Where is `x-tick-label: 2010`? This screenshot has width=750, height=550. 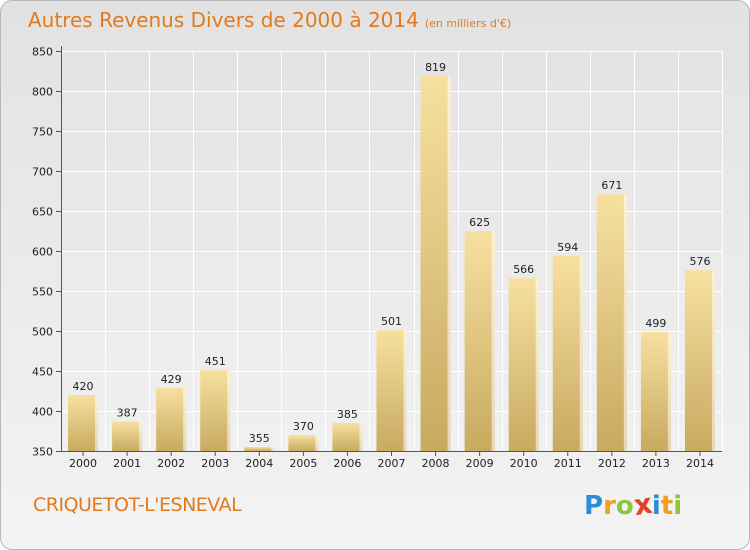 x-tick-label: 2010 is located at coordinates (524, 463).